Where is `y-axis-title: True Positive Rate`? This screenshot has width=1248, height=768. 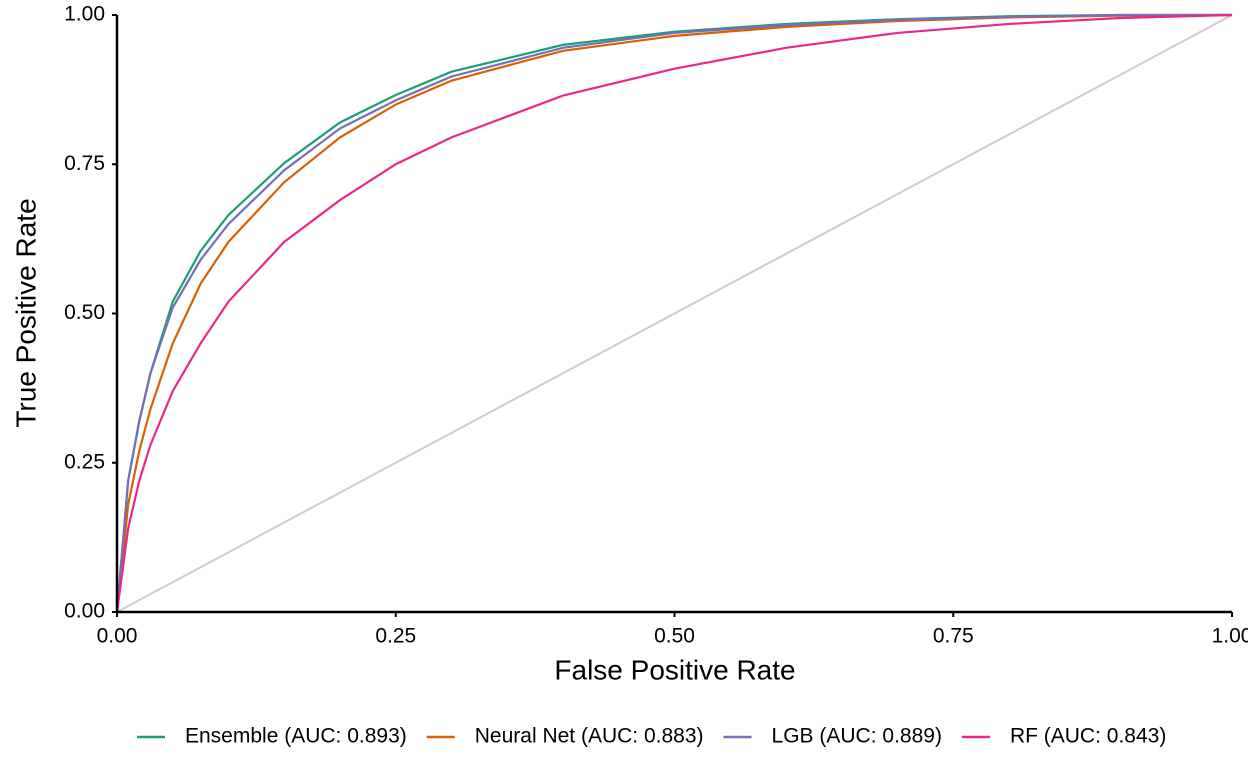 y-axis-title: True Positive Rate is located at coordinates (25, 312).